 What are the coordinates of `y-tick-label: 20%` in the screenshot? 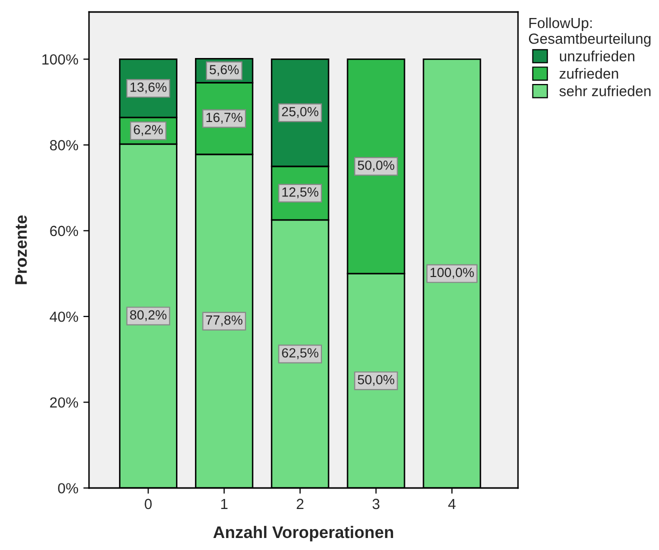 It's located at (64, 402).